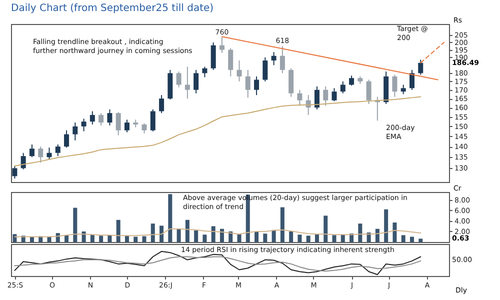 The height and width of the screenshot is (300, 500). What do you see at coordinates (112, 8) in the screenshot?
I see `chart-title: Daily Chart (from September25 till date)` at bounding box center [112, 8].